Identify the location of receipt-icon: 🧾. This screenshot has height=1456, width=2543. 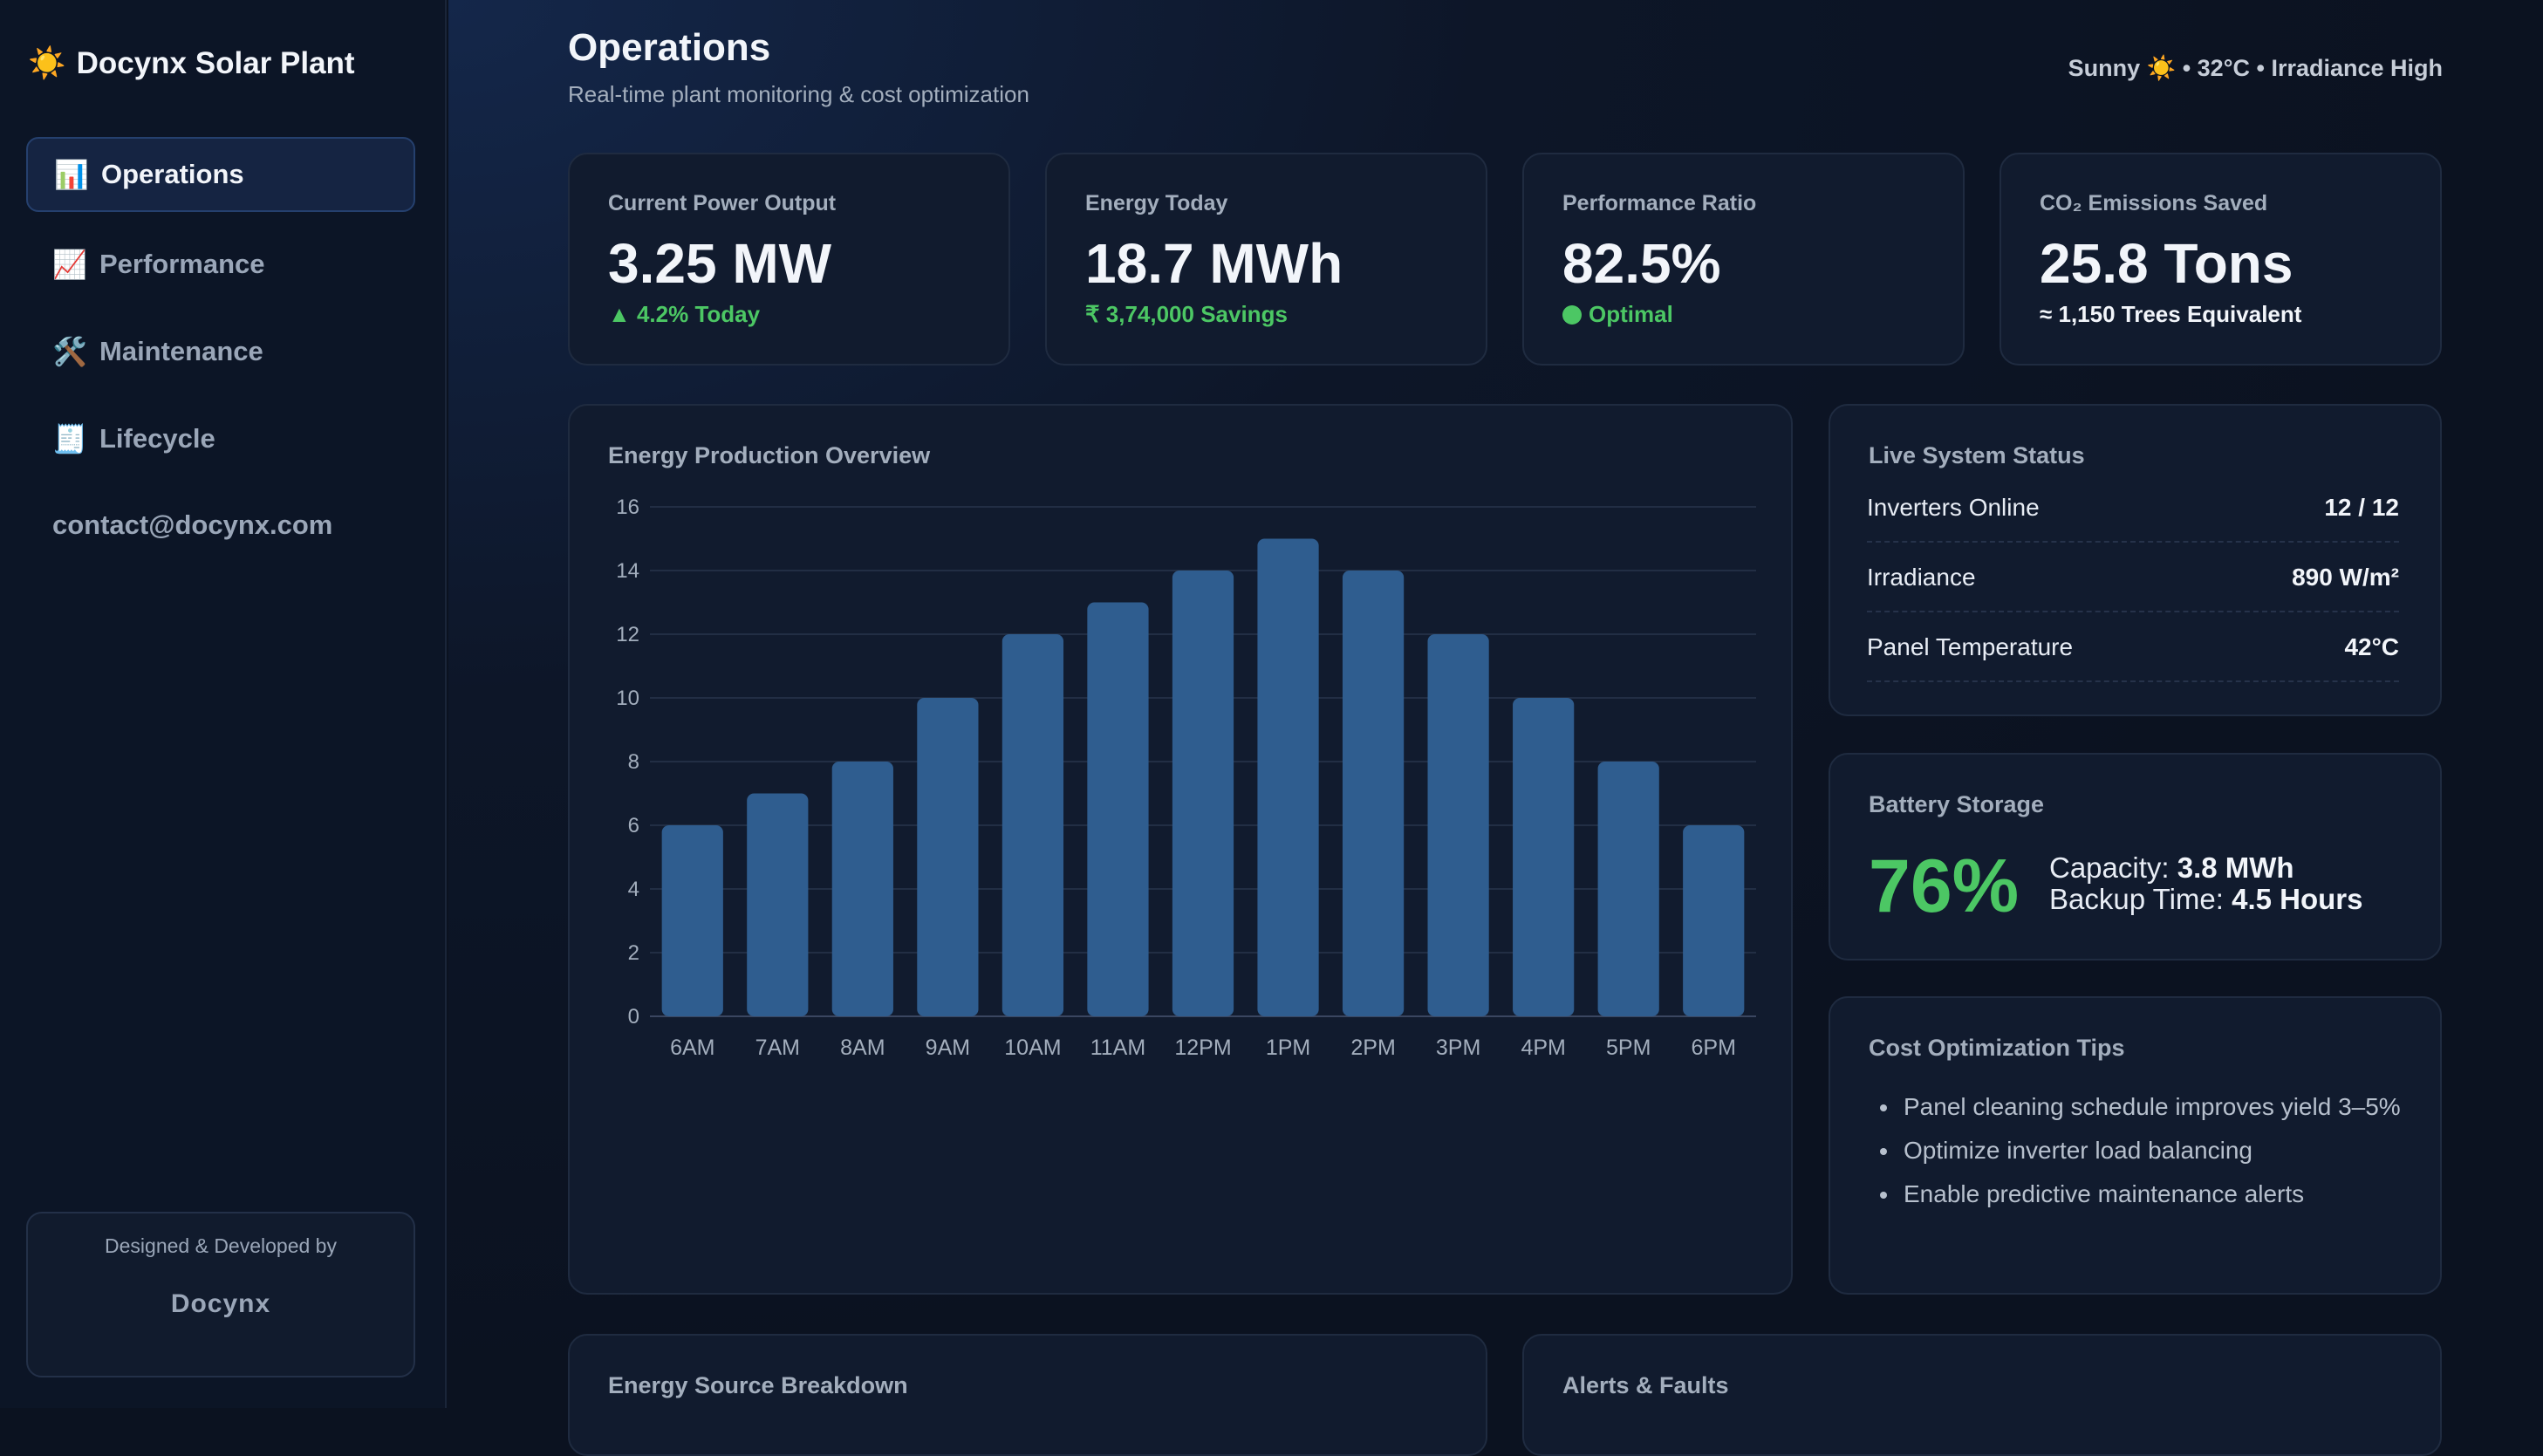
(69, 439).